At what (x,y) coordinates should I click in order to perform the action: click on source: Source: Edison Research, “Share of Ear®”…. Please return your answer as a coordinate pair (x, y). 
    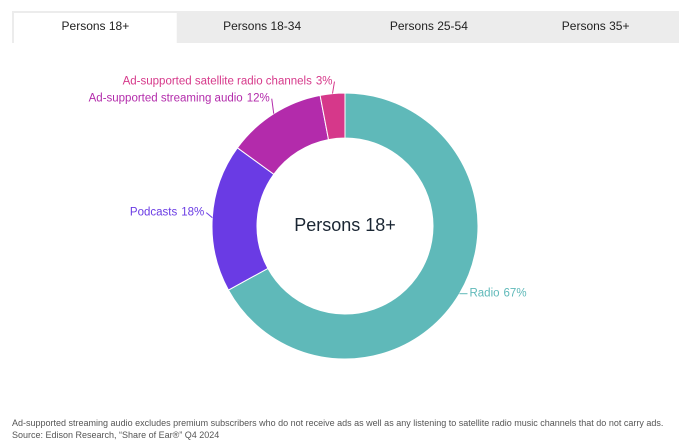
    Looking at the image, I should click on (115, 435).